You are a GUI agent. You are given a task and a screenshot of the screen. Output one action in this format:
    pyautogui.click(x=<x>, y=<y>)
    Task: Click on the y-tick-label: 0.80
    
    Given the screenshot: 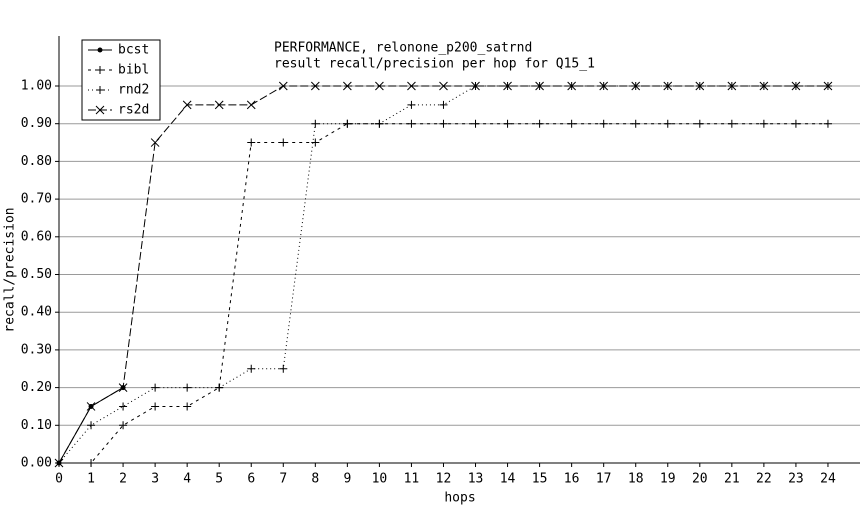 What is the action you would take?
    pyautogui.click(x=36, y=161)
    